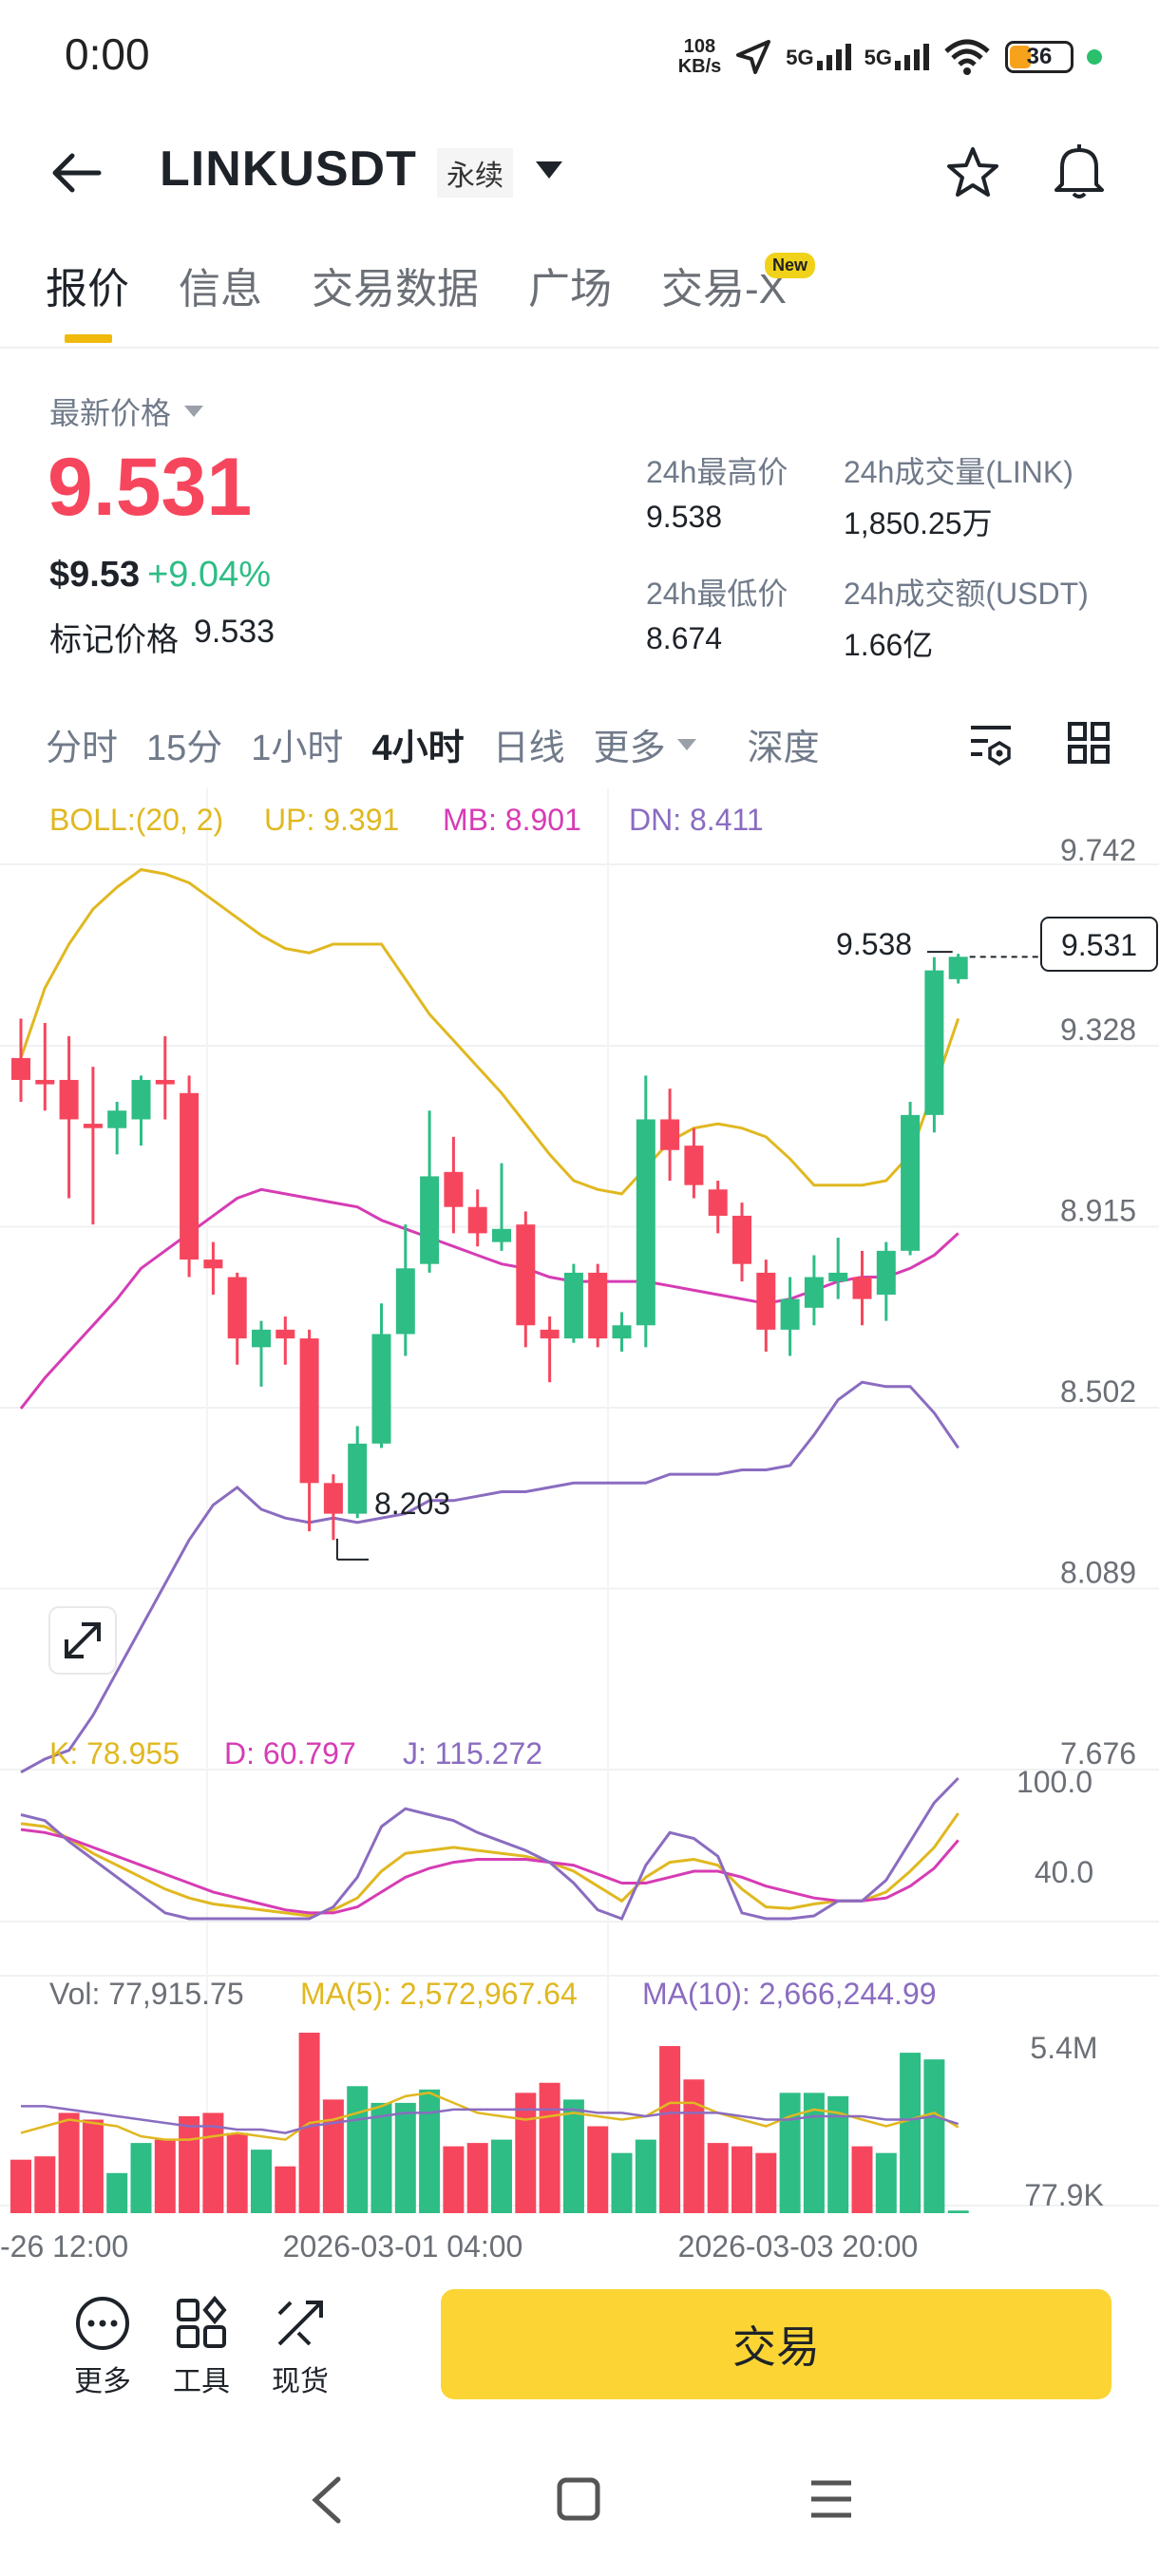 The height and width of the screenshot is (2576, 1159). What do you see at coordinates (209, 575) in the screenshot?
I see `change-percent: +9.04%` at bounding box center [209, 575].